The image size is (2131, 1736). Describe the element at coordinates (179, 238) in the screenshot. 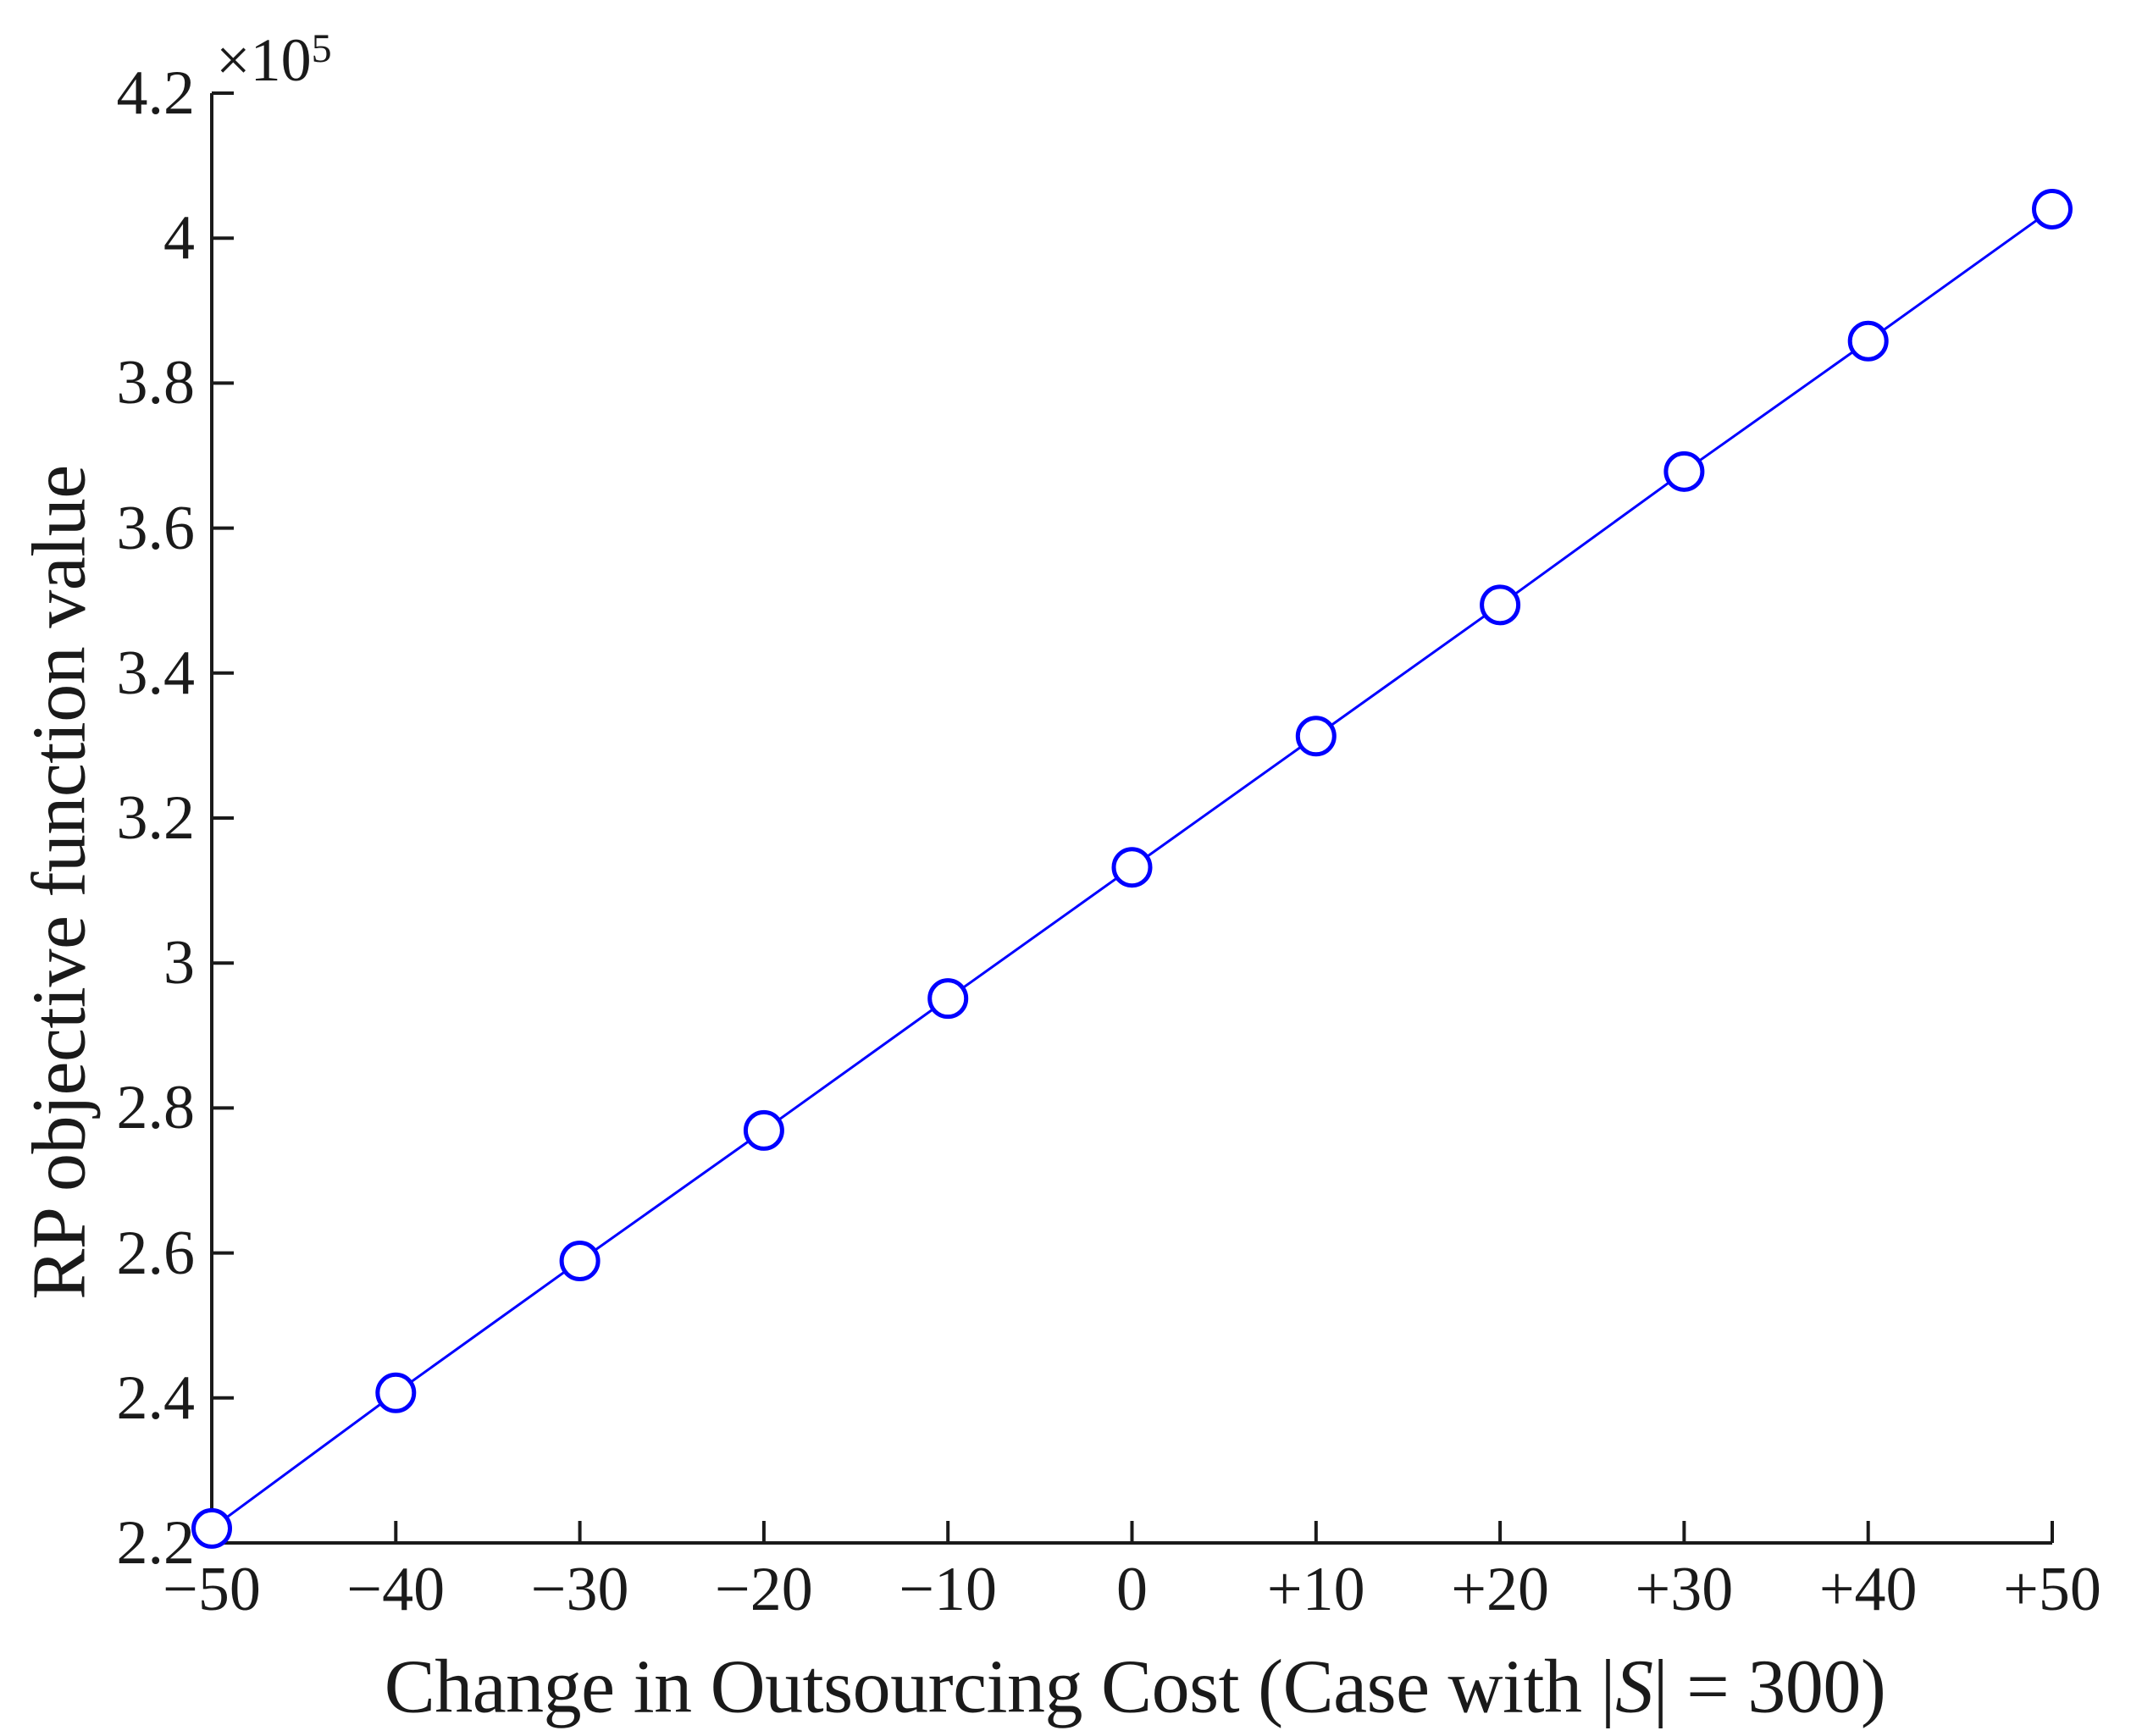

I see `y-tick-label: 4` at that location.